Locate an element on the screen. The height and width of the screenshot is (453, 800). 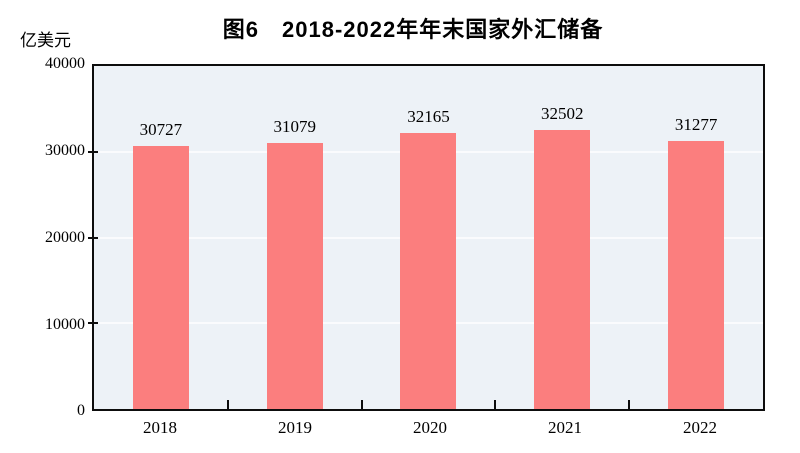
bar-2022 is located at coordinates (696, 274).